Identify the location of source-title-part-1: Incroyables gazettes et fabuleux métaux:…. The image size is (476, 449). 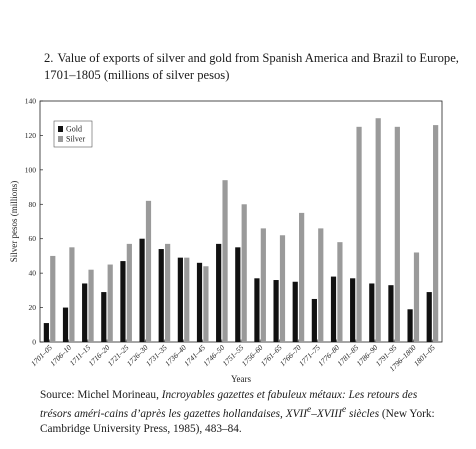
(229, 404).